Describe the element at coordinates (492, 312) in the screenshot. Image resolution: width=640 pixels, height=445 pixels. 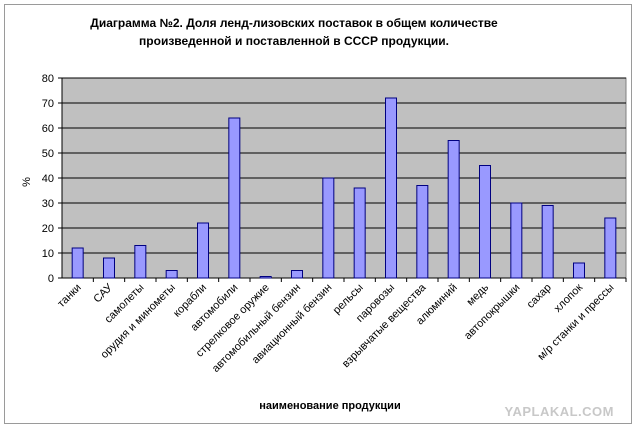
I see `x-tick-label-14: автопокрышки` at that location.